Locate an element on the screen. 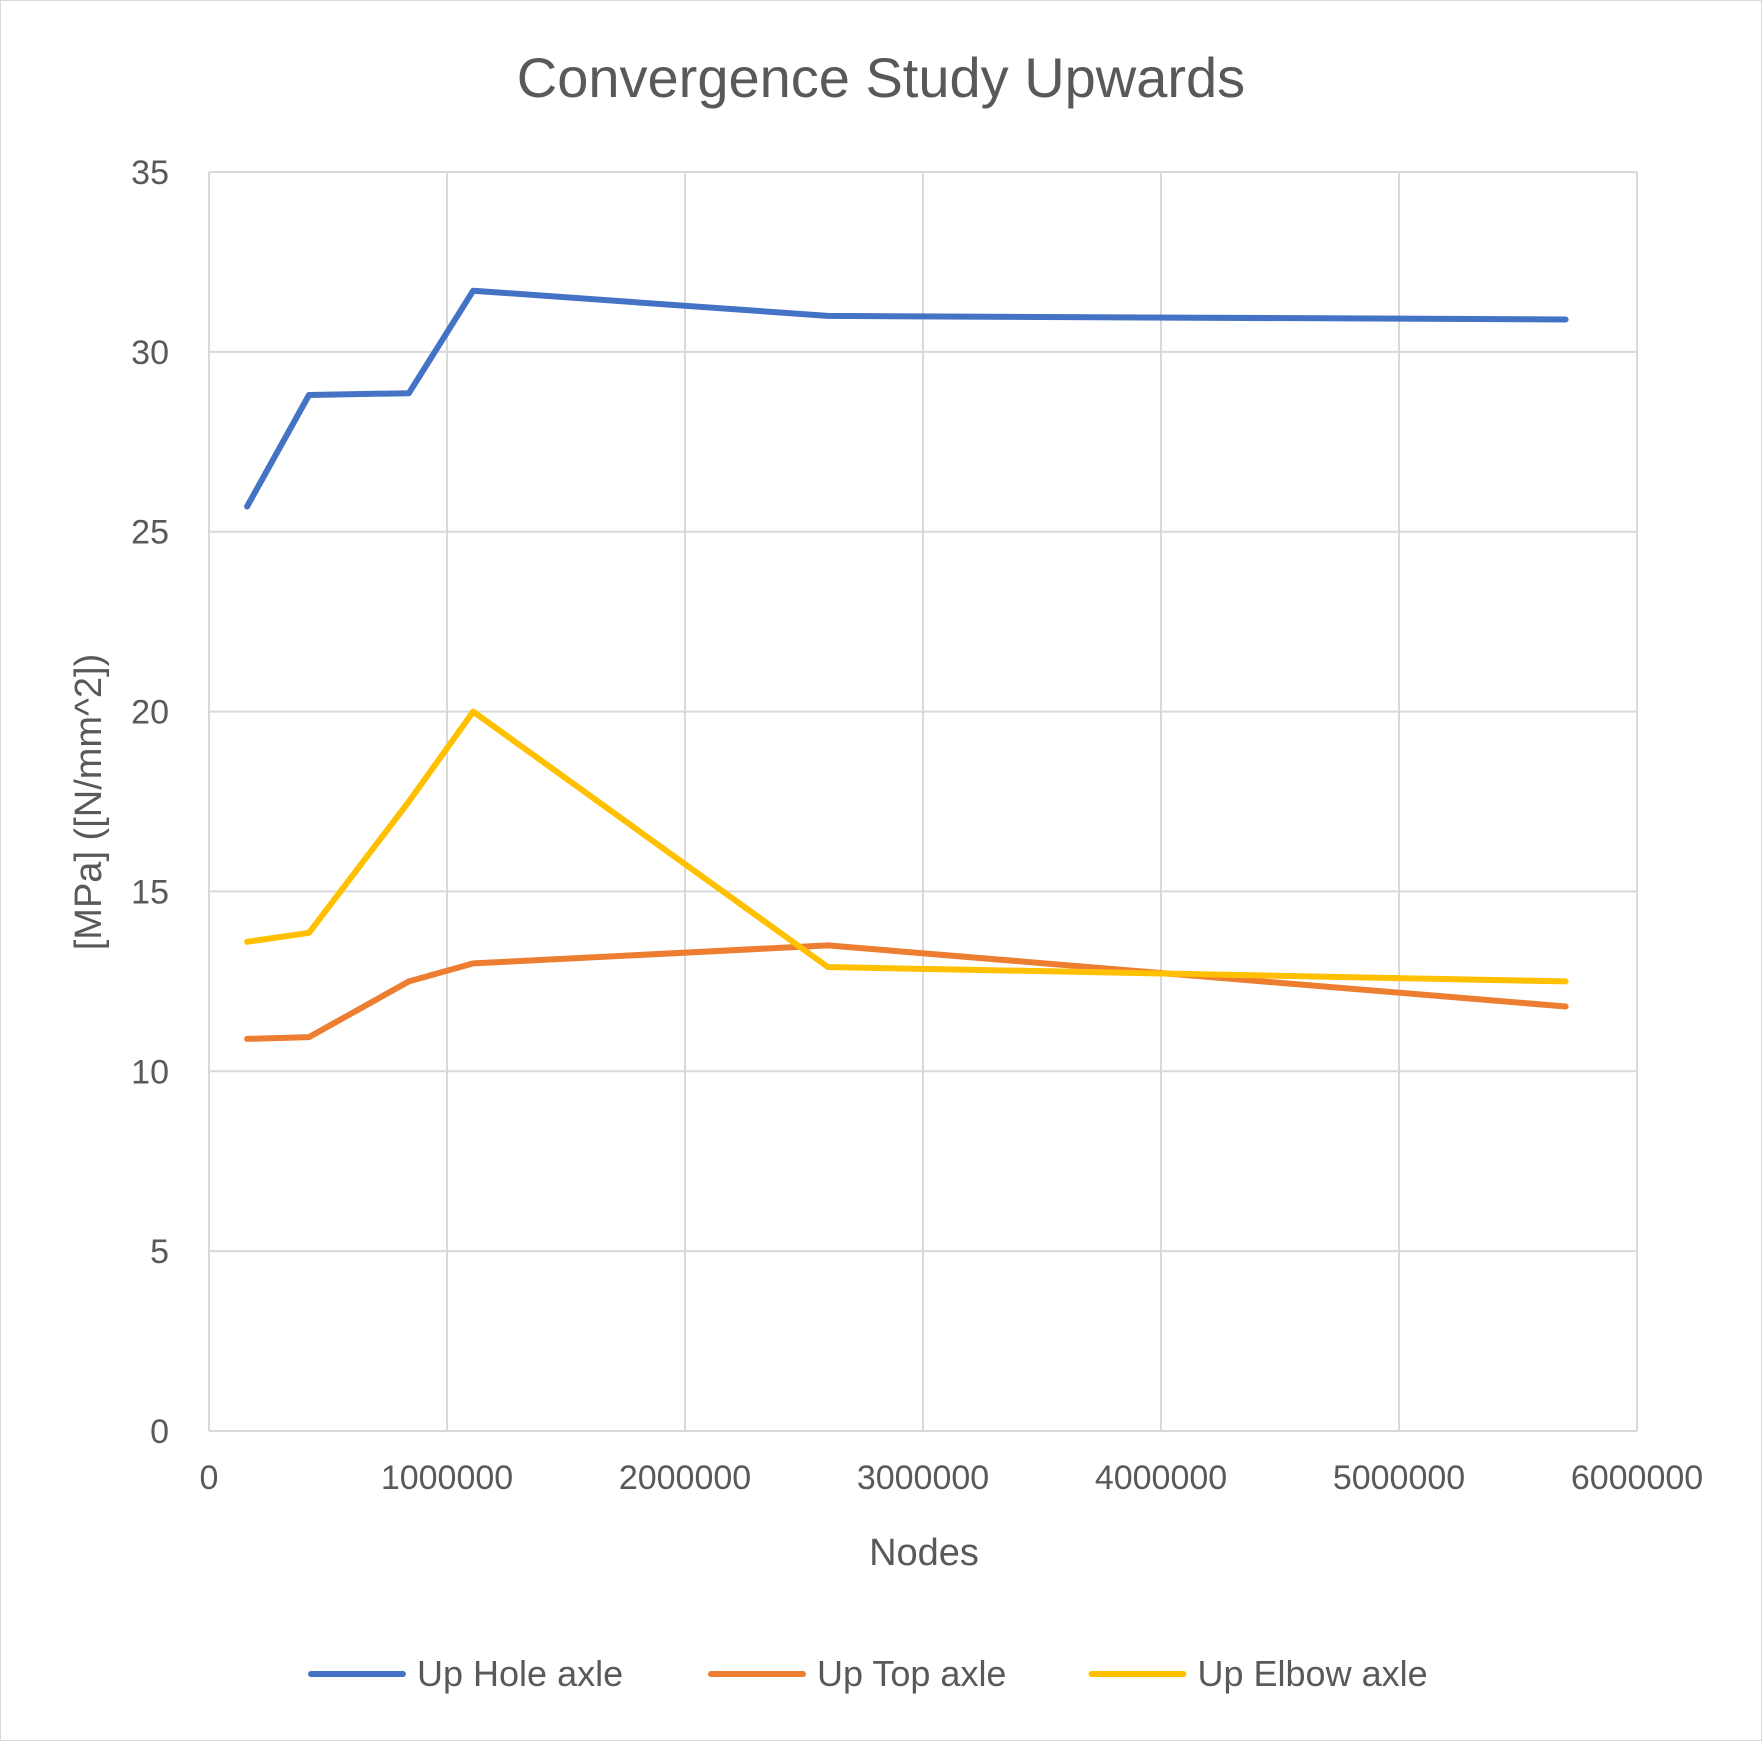 Image resolution: width=1762 pixels, height=1741 pixels. y-axis-title: [MPa] ([N/mm^2]) is located at coordinates (89, 802).